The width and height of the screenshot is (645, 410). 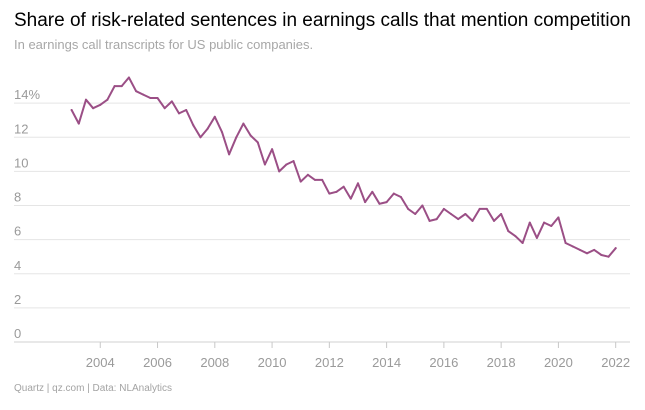 I want to click on source-note: Quartz | qz.com | Data: NLAnalytics, so click(x=93, y=388).